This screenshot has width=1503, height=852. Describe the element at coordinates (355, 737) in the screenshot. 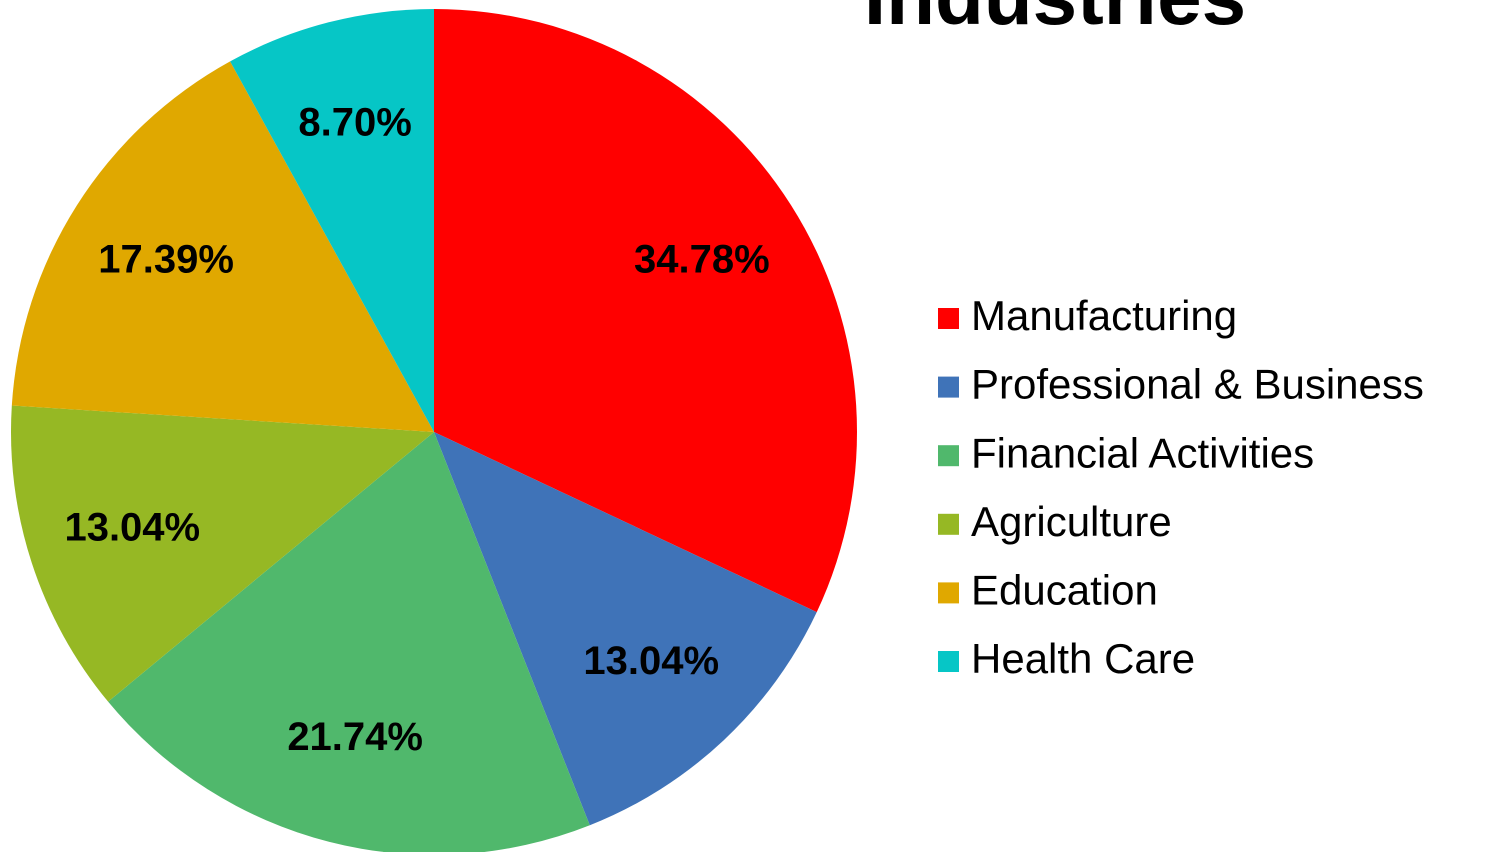

I see `data-label: 21.74%` at that location.